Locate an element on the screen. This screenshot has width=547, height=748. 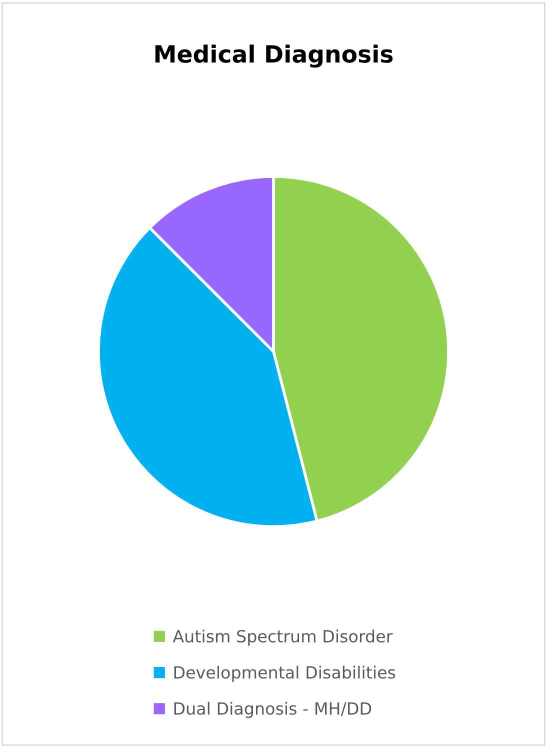
legend-label: Developmental Disabilities is located at coordinates (285, 674).